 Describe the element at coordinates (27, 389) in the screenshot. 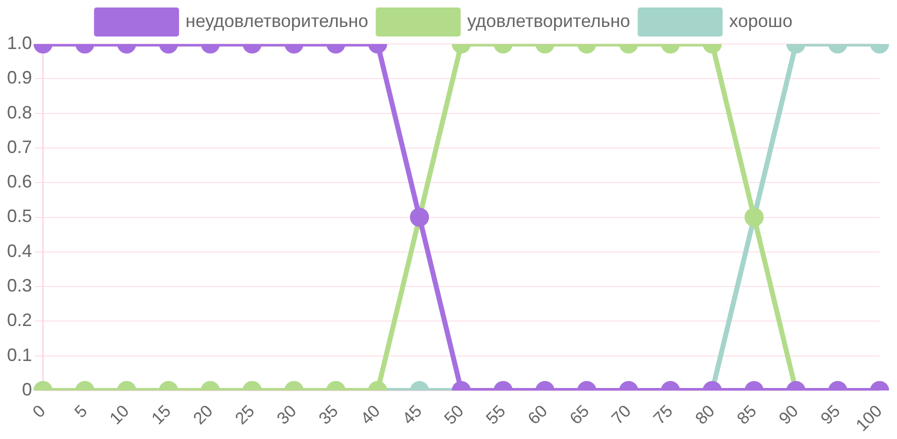

I see `y-tick-label: 0` at that location.